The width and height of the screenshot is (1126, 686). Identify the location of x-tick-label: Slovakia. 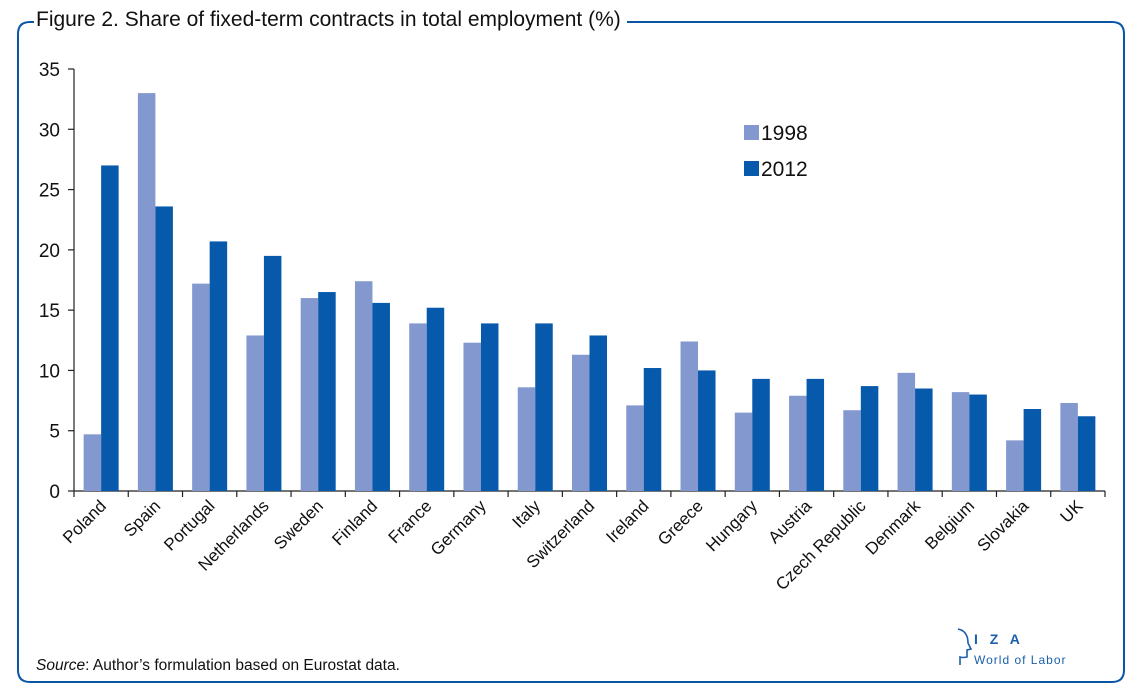
(1003, 525).